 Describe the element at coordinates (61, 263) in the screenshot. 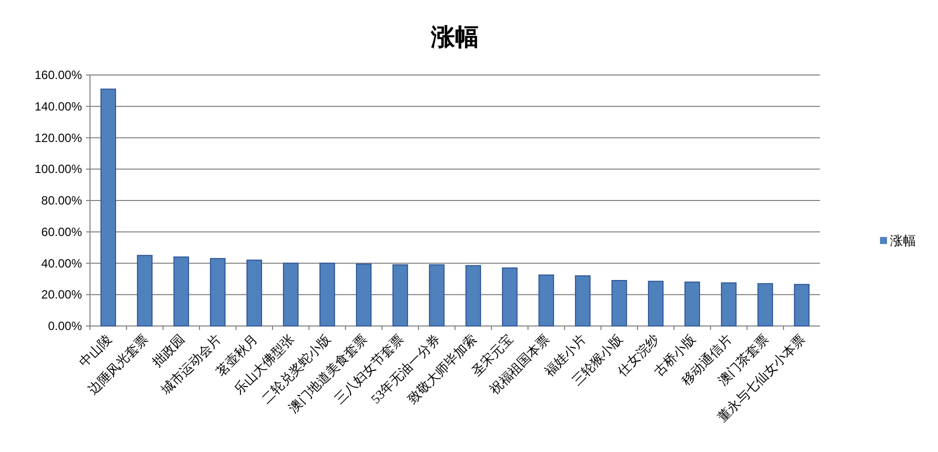

I see `y-tick-label: 40.00%` at that location.